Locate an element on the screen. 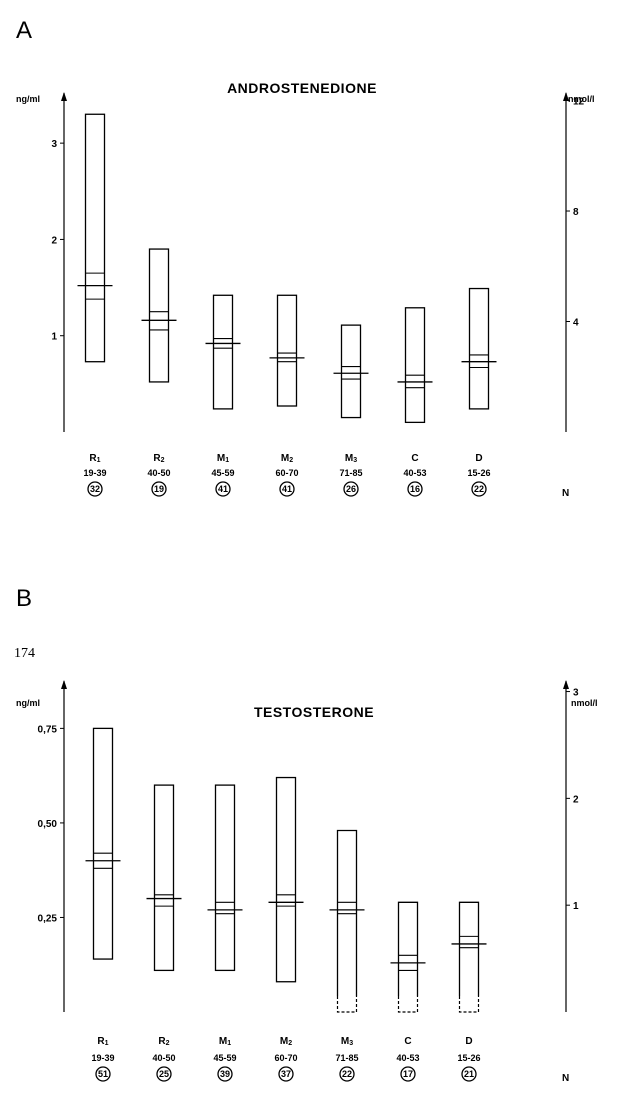  sample-count-label: 16 is located at coordinates (415, 489).